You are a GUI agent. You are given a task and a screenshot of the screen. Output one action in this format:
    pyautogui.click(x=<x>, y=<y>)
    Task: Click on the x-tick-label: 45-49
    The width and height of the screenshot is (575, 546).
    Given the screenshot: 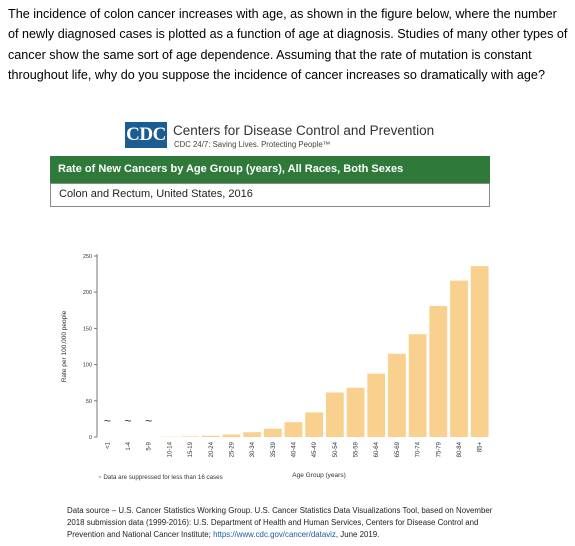 What is the action you would take?
    pyautogui.click(x=315, y=449)
    